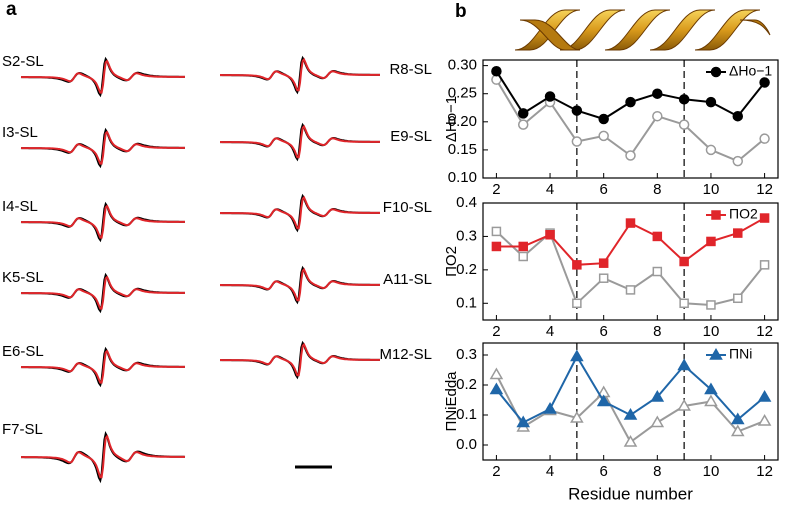 This screenshot has width=788, height=508. Describe the element at coordinates (410, 69) in the screenshot. I see `spectrum-label: R8-SL` at that location.